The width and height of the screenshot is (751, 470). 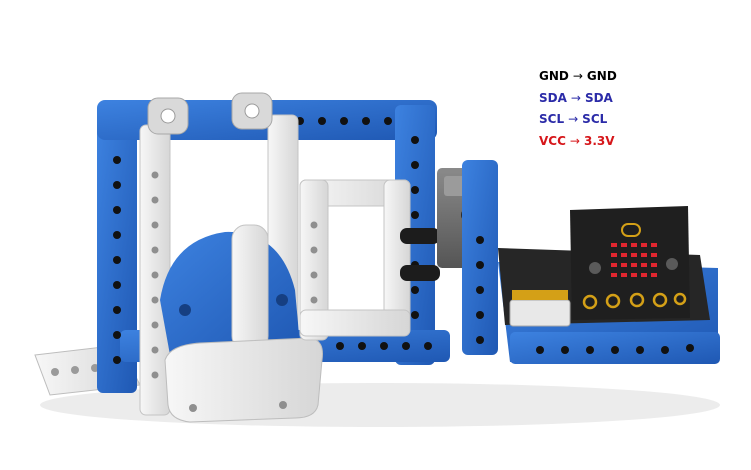 What do you see at coordinates (599, 140) in the screenshot?
I see `wiring-pin-right: 3.3V` at bounding box center [599, 140].